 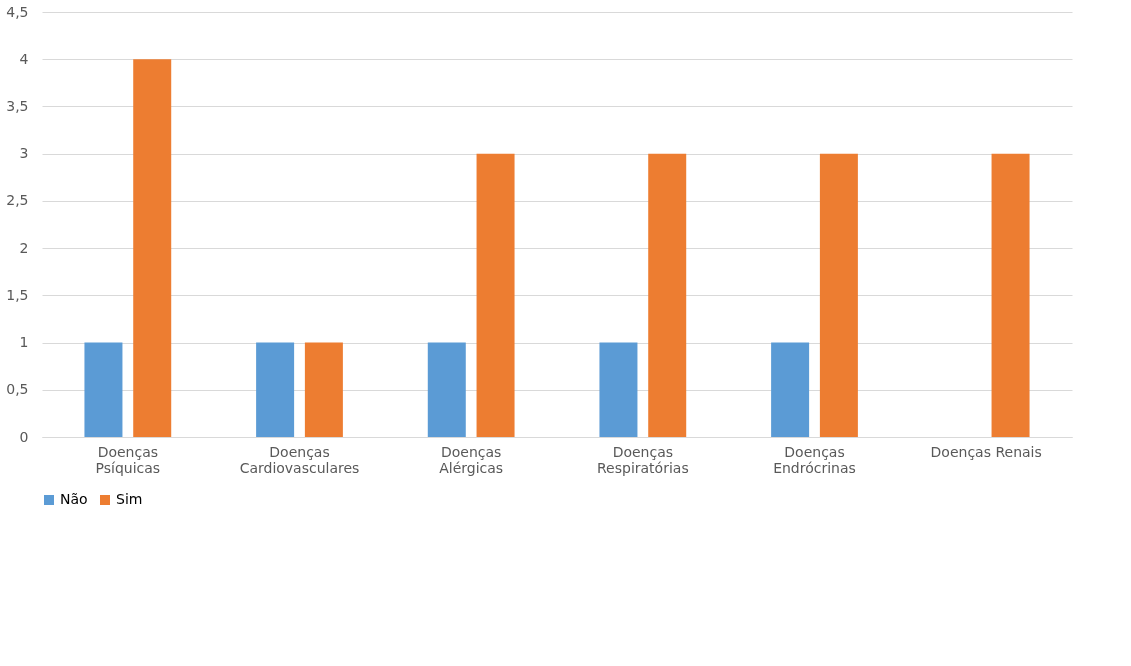 What do you see at coordinates (17, 389) in the screenshot?
I see `y-tick-label: 0,5` at bounding box center [17, 389].